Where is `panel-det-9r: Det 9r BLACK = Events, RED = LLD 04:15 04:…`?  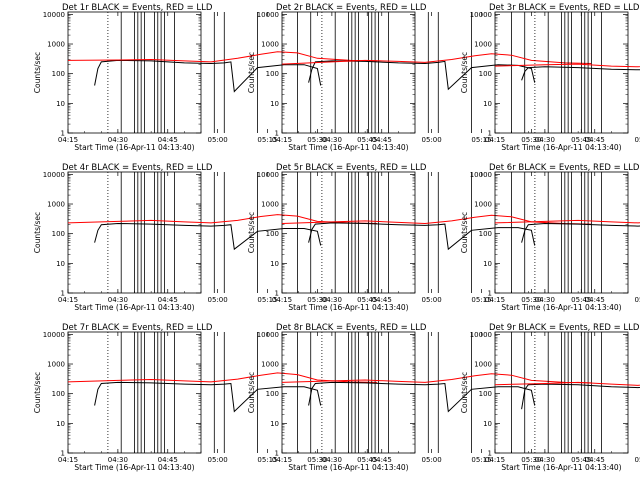
panel-det-9r: Det 9r BLACK = Events, RED = LLD 04:15 04:… is located at coordinates (550, 397).